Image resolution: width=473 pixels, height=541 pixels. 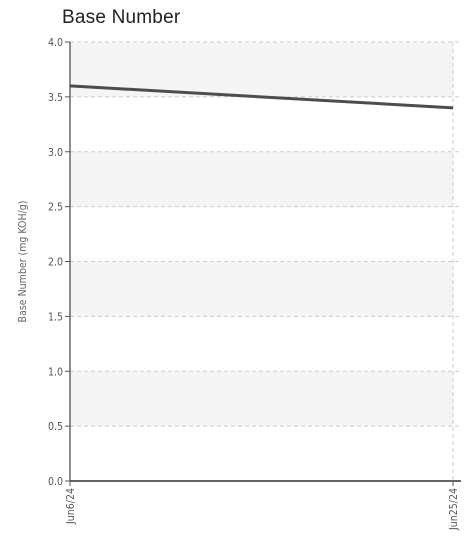 What do you see at coordinates (121, 17) in the screenshot?
I see `chart-title: Base Number` at bounding box center [121, 17].